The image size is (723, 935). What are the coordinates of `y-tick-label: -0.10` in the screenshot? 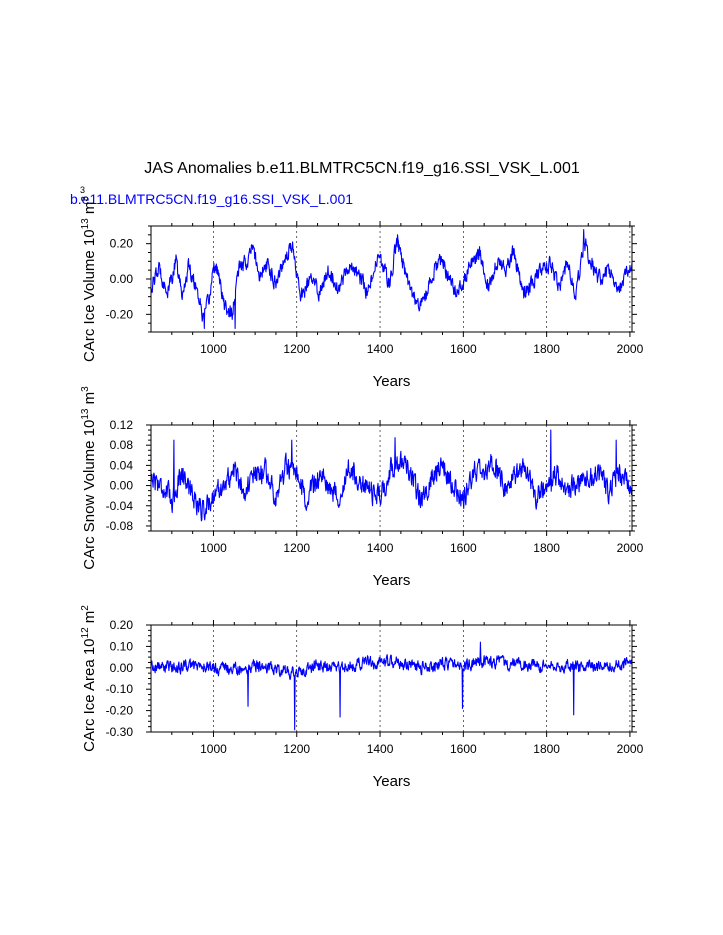 It's located at (120, 689).